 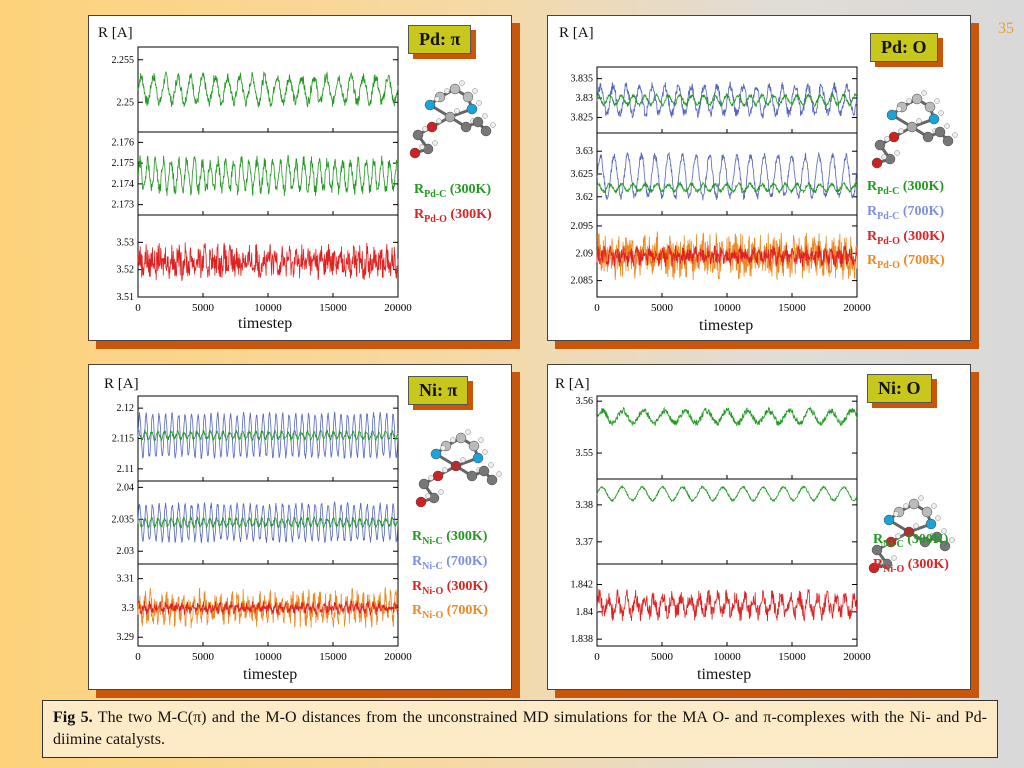 I want to click on y-tick-label: 2.035, so click(x=123, y=519).